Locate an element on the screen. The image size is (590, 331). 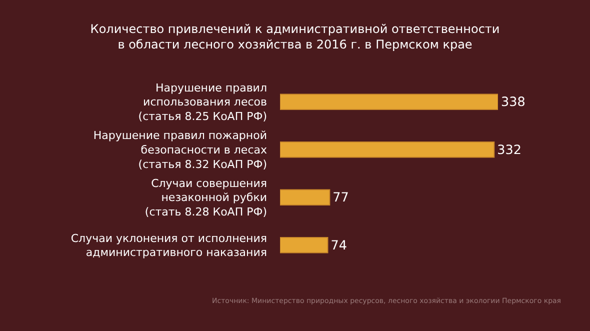
chart-title: Количество привлечений к административной ответственности в области лесного хозяйства в 2016 г. в Пермском крае is located at coordinates (295, 37).